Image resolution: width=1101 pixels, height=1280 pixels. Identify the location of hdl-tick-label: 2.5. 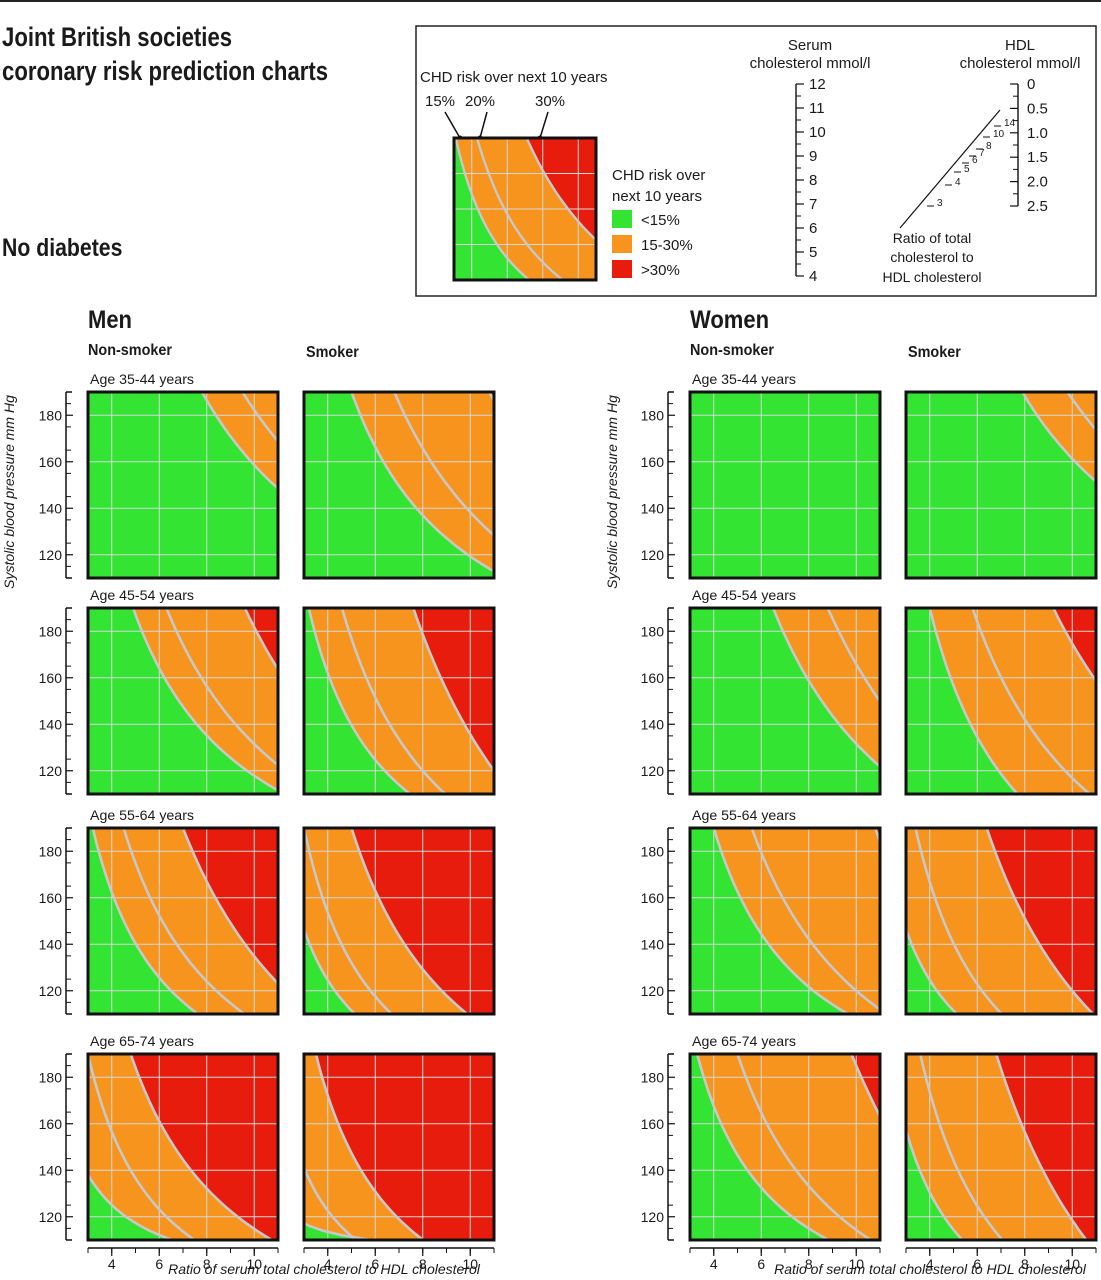
(1037, 206).